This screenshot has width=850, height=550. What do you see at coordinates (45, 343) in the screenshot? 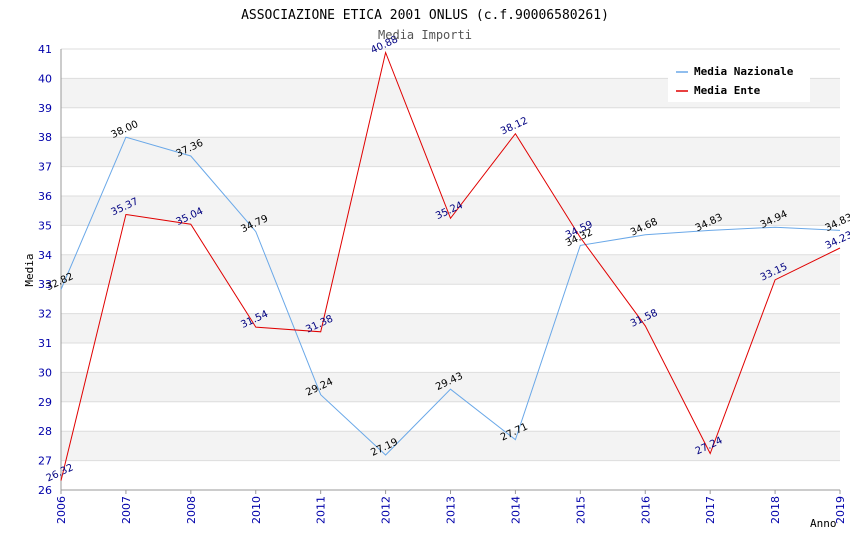
I see `y-tick-31: 31` at bounding box center [45, 343].